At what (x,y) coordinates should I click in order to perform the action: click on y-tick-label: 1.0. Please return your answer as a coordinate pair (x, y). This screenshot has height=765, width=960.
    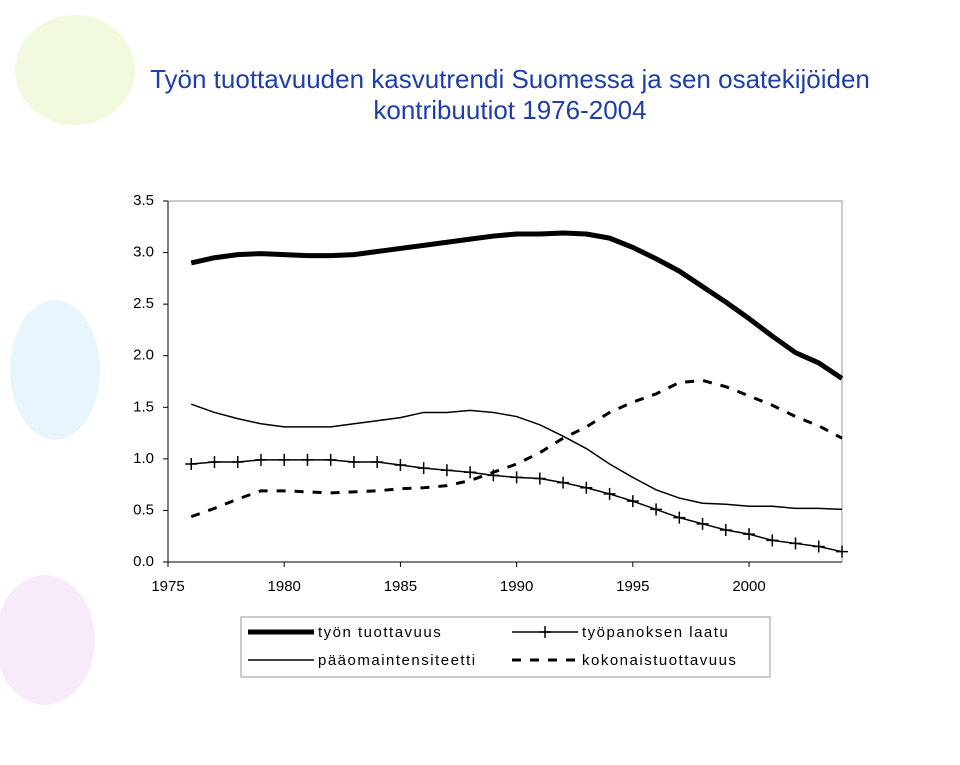
    Looking at the image, I should click on (143, 458).